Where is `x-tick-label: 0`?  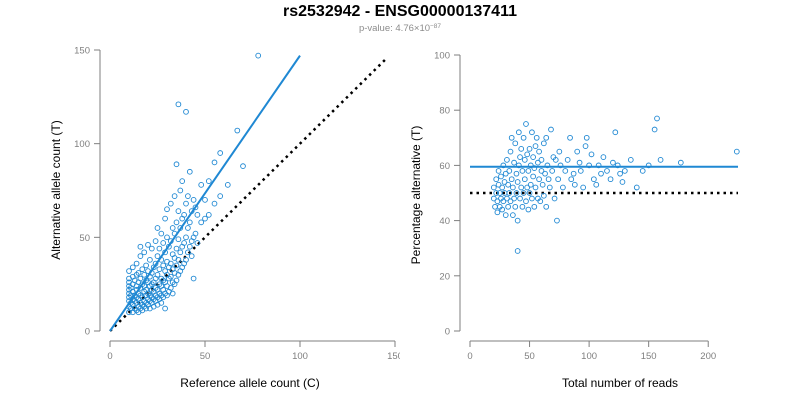 x-tick-label: 0 is located at coordinates (469, 356).